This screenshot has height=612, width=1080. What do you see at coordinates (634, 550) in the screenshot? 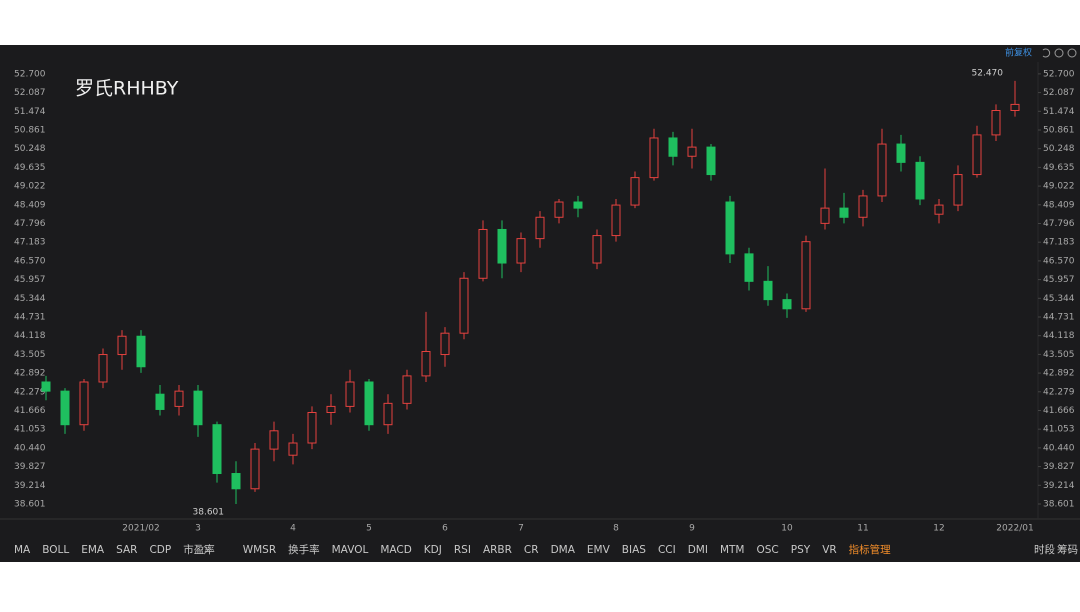
I see `indicator-tab: BIAS` at bounding box center [634, 550].